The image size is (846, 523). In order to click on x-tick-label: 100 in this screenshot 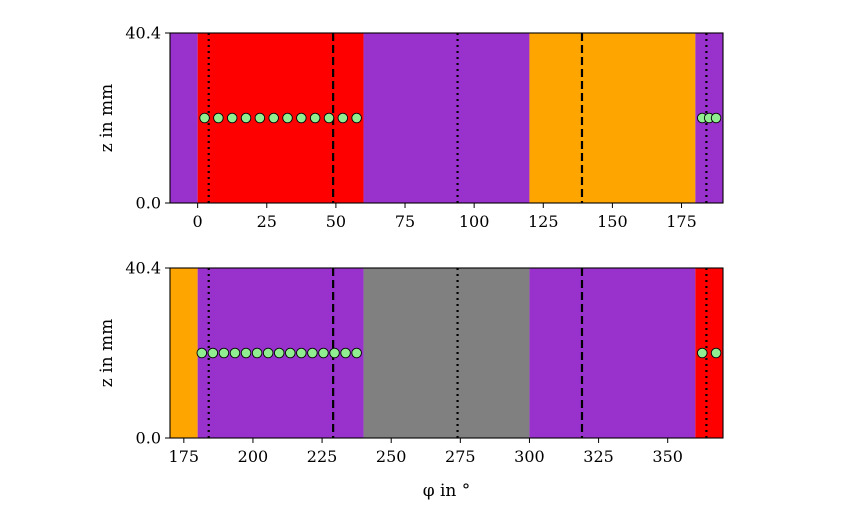, I will do `click(474, 221)`.